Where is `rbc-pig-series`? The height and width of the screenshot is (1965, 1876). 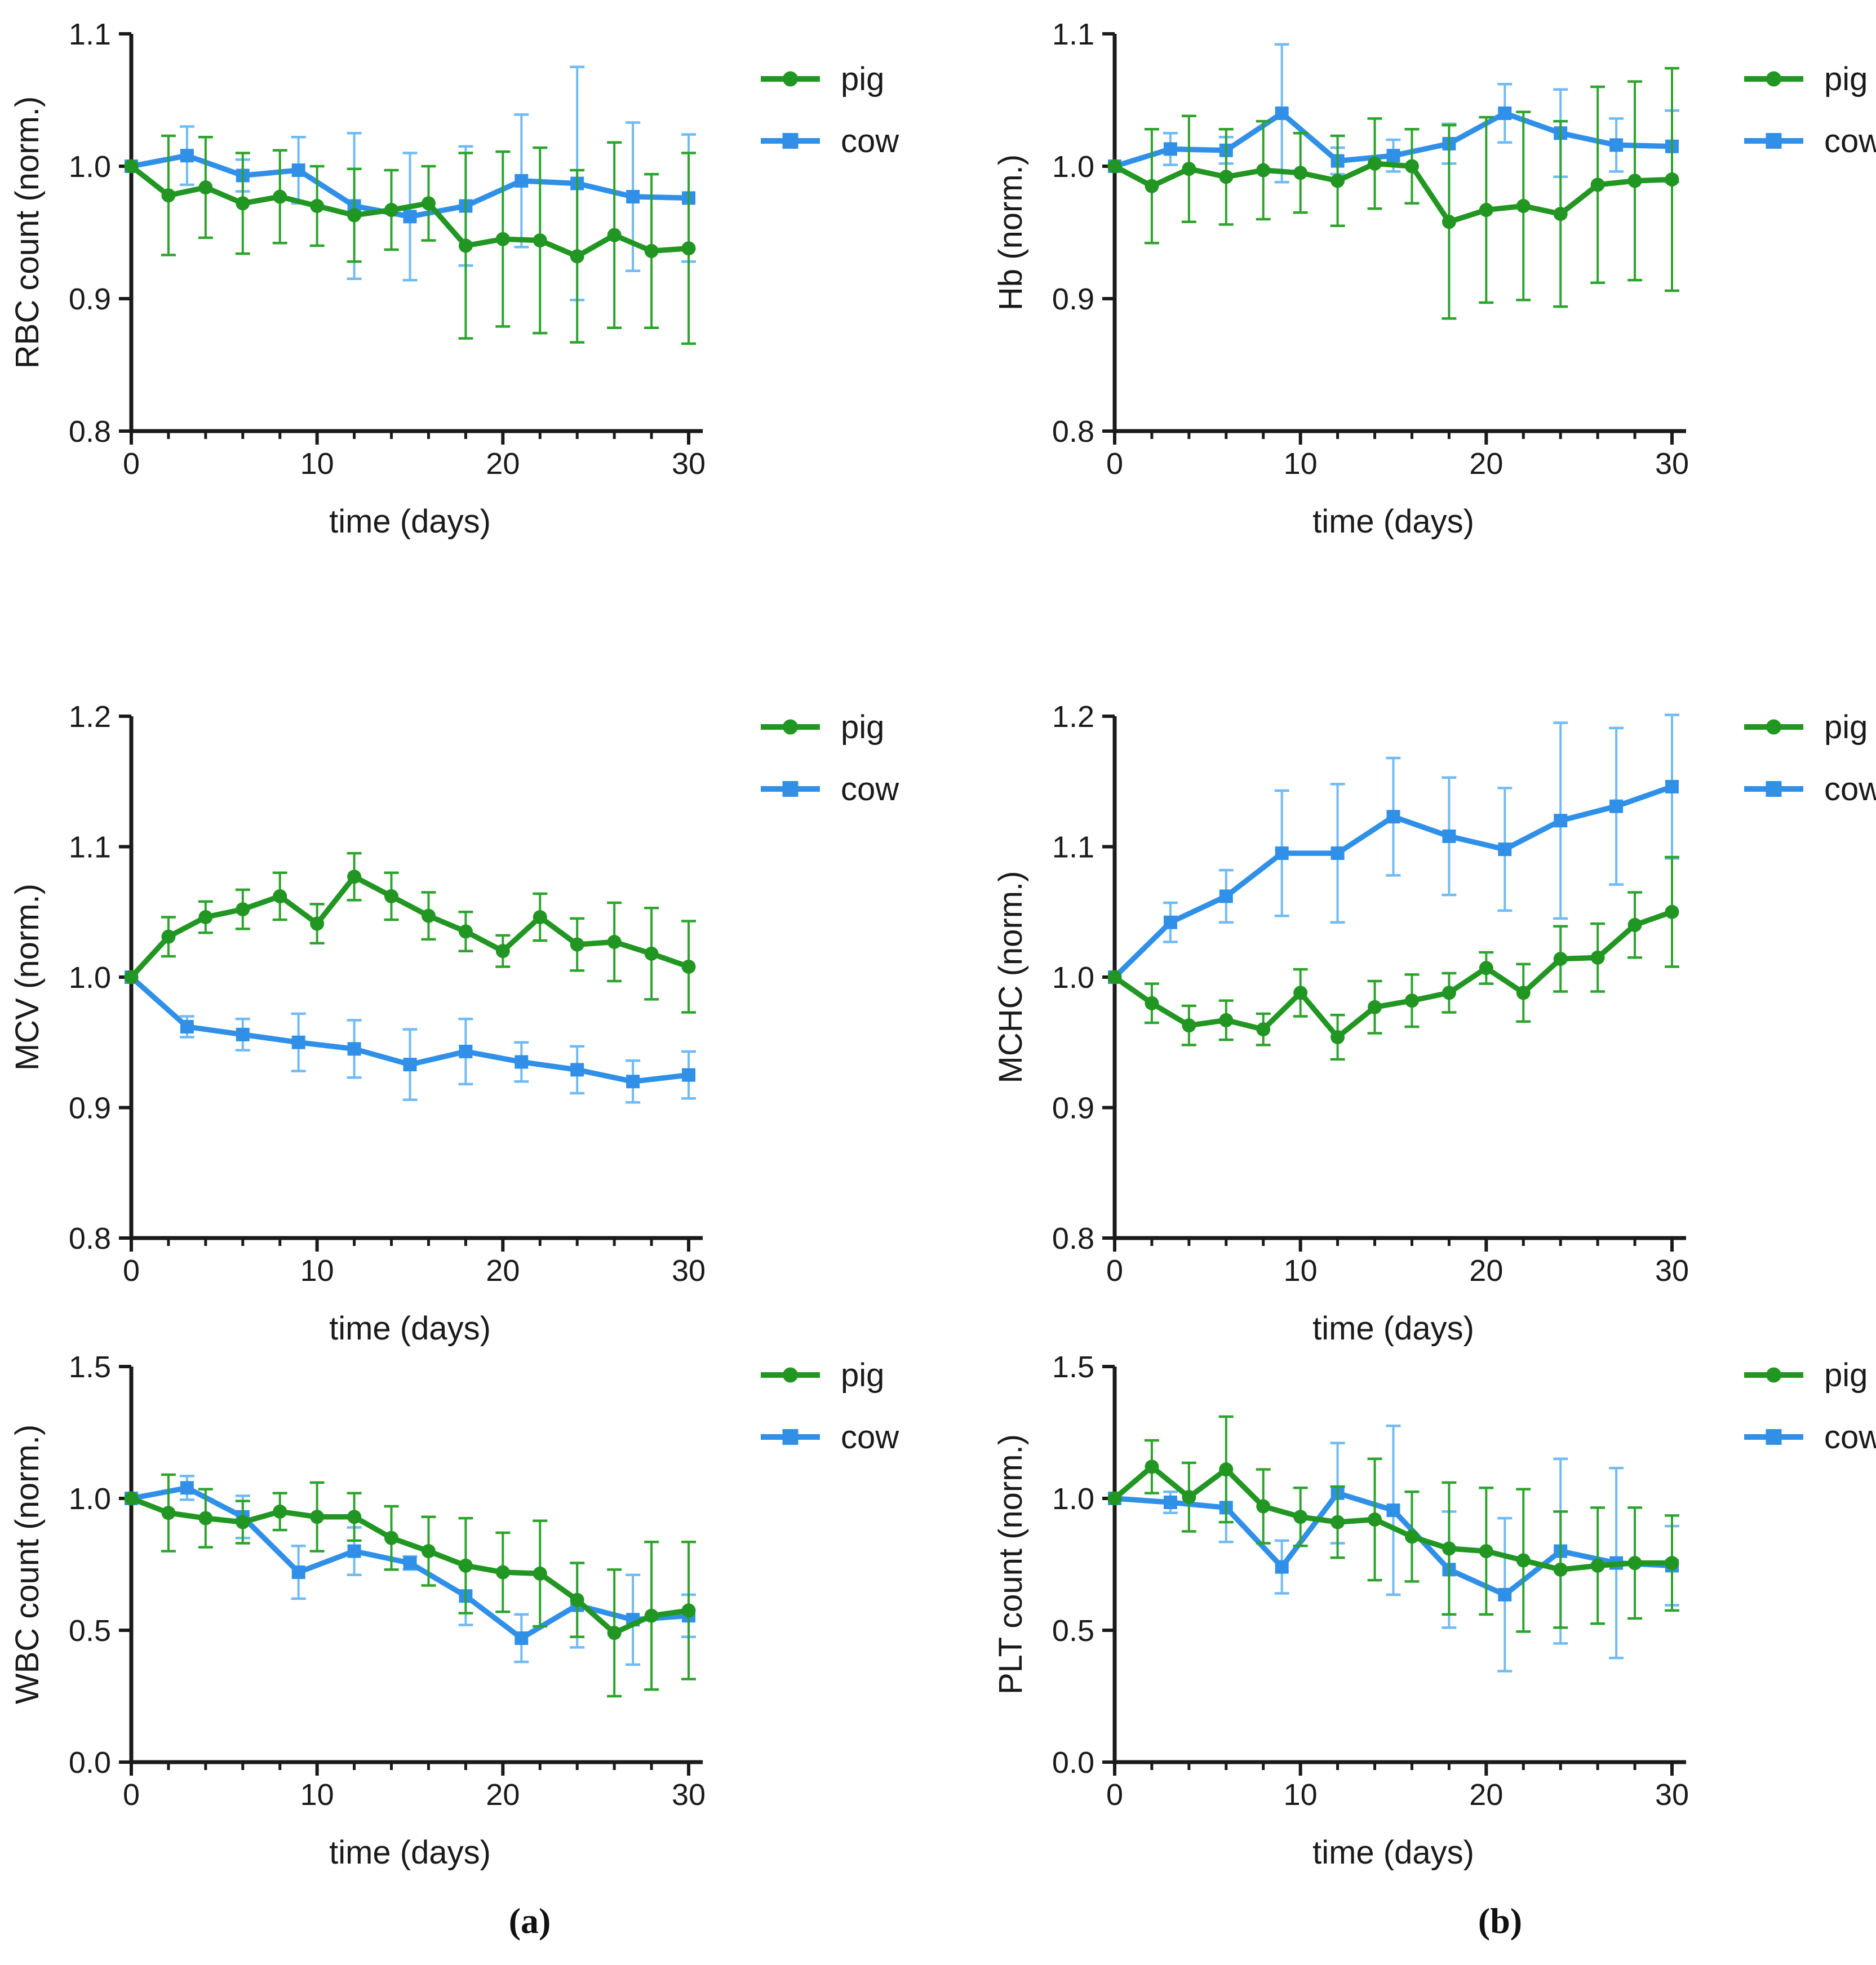 rbc-pig-series is located at coordinates (410, 239).